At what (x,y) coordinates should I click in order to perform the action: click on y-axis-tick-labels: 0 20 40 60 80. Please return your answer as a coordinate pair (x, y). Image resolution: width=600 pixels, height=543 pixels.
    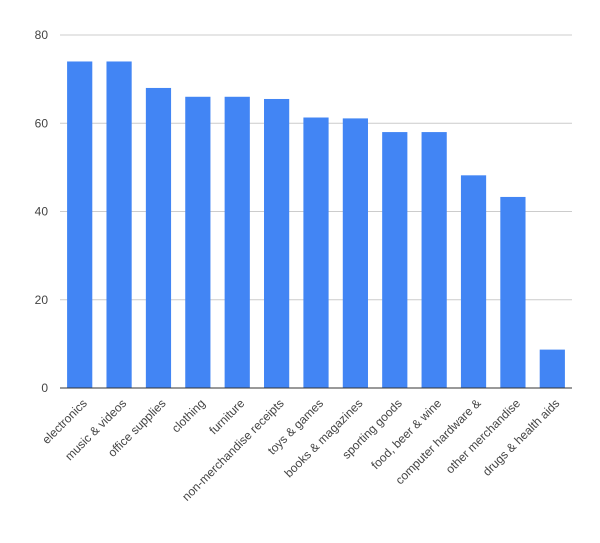
    Looking at the image, I should click on (42, 211).